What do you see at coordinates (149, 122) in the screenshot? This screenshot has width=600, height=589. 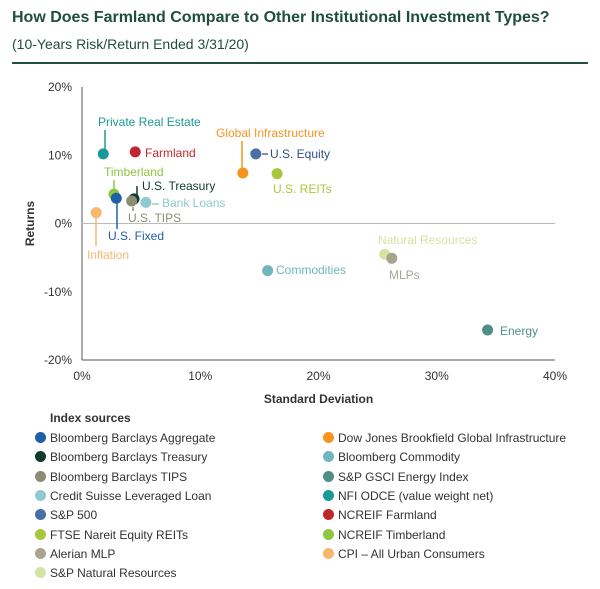 I see `point-label-private-real-estate: Private Real Estate` at bounding box center [149, 122].